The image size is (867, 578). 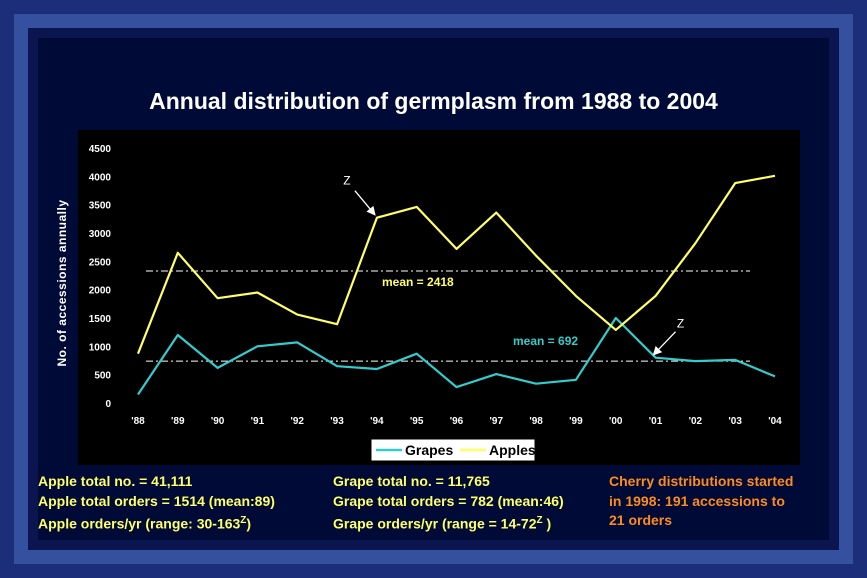 What do you see at coordinates (62, 283) in the screenshot?
I see `y-axis-label: No. of accessions annually` at bounding box center [62, 283].